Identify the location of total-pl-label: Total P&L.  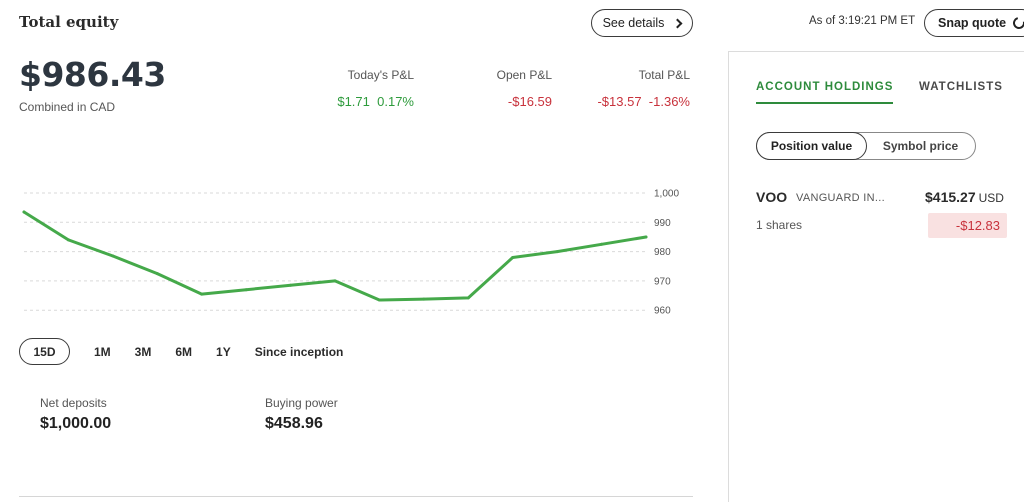
(664, 75).